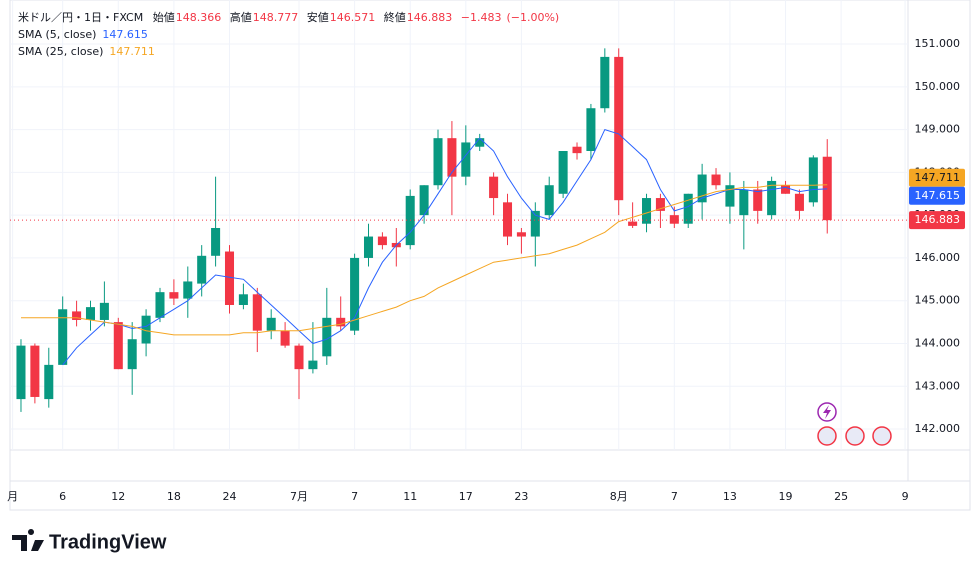 The height and width of the screenshot is (572, 980). Describe the element at coordinates (938, 195) in the screenshot. I see `price-badge-label: 147.615` at that location.